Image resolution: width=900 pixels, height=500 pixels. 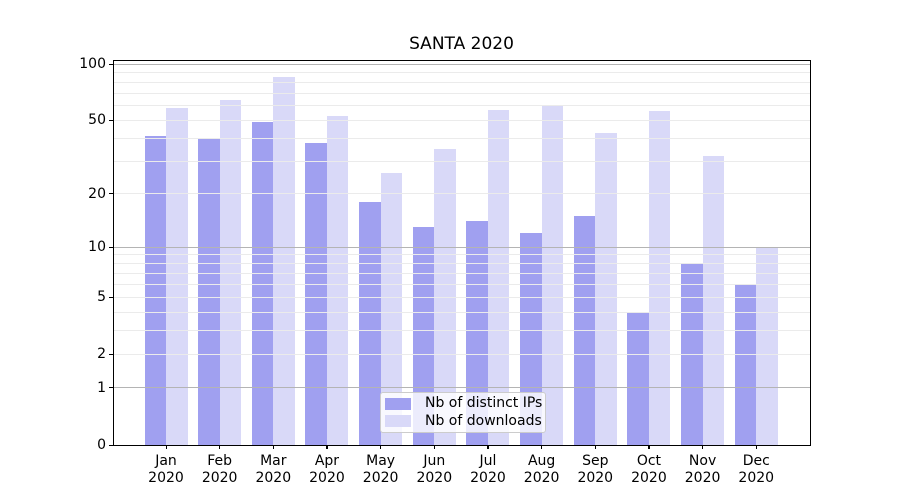 I want to click on x-tick-feb, so click(x=220, y=447).